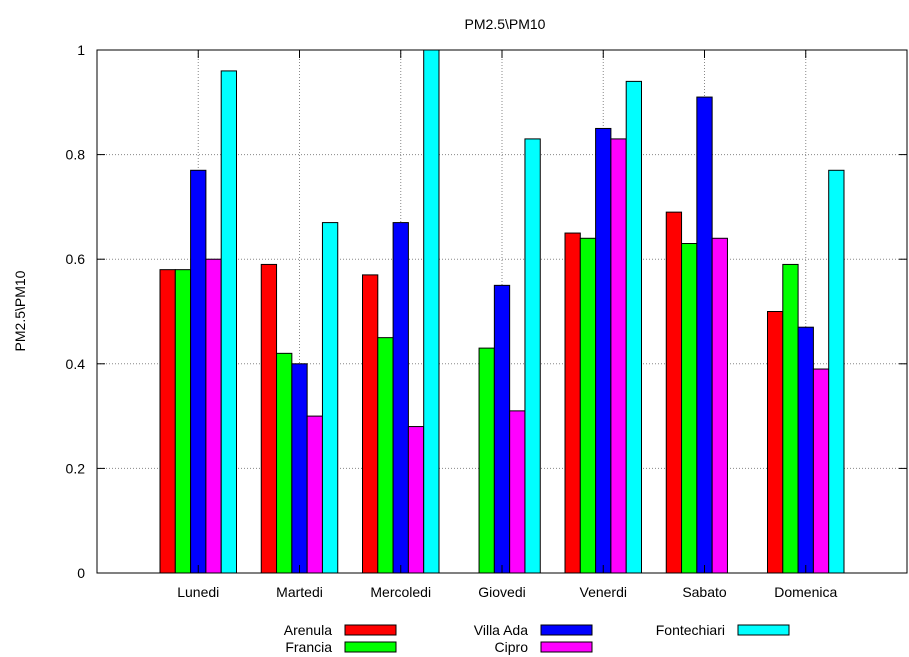 The height and width of the screenshot is (657, 909). Describe the element at coordinates (341, 647) in the screenshot. I see `legend-item-francia: Francia` at that location.